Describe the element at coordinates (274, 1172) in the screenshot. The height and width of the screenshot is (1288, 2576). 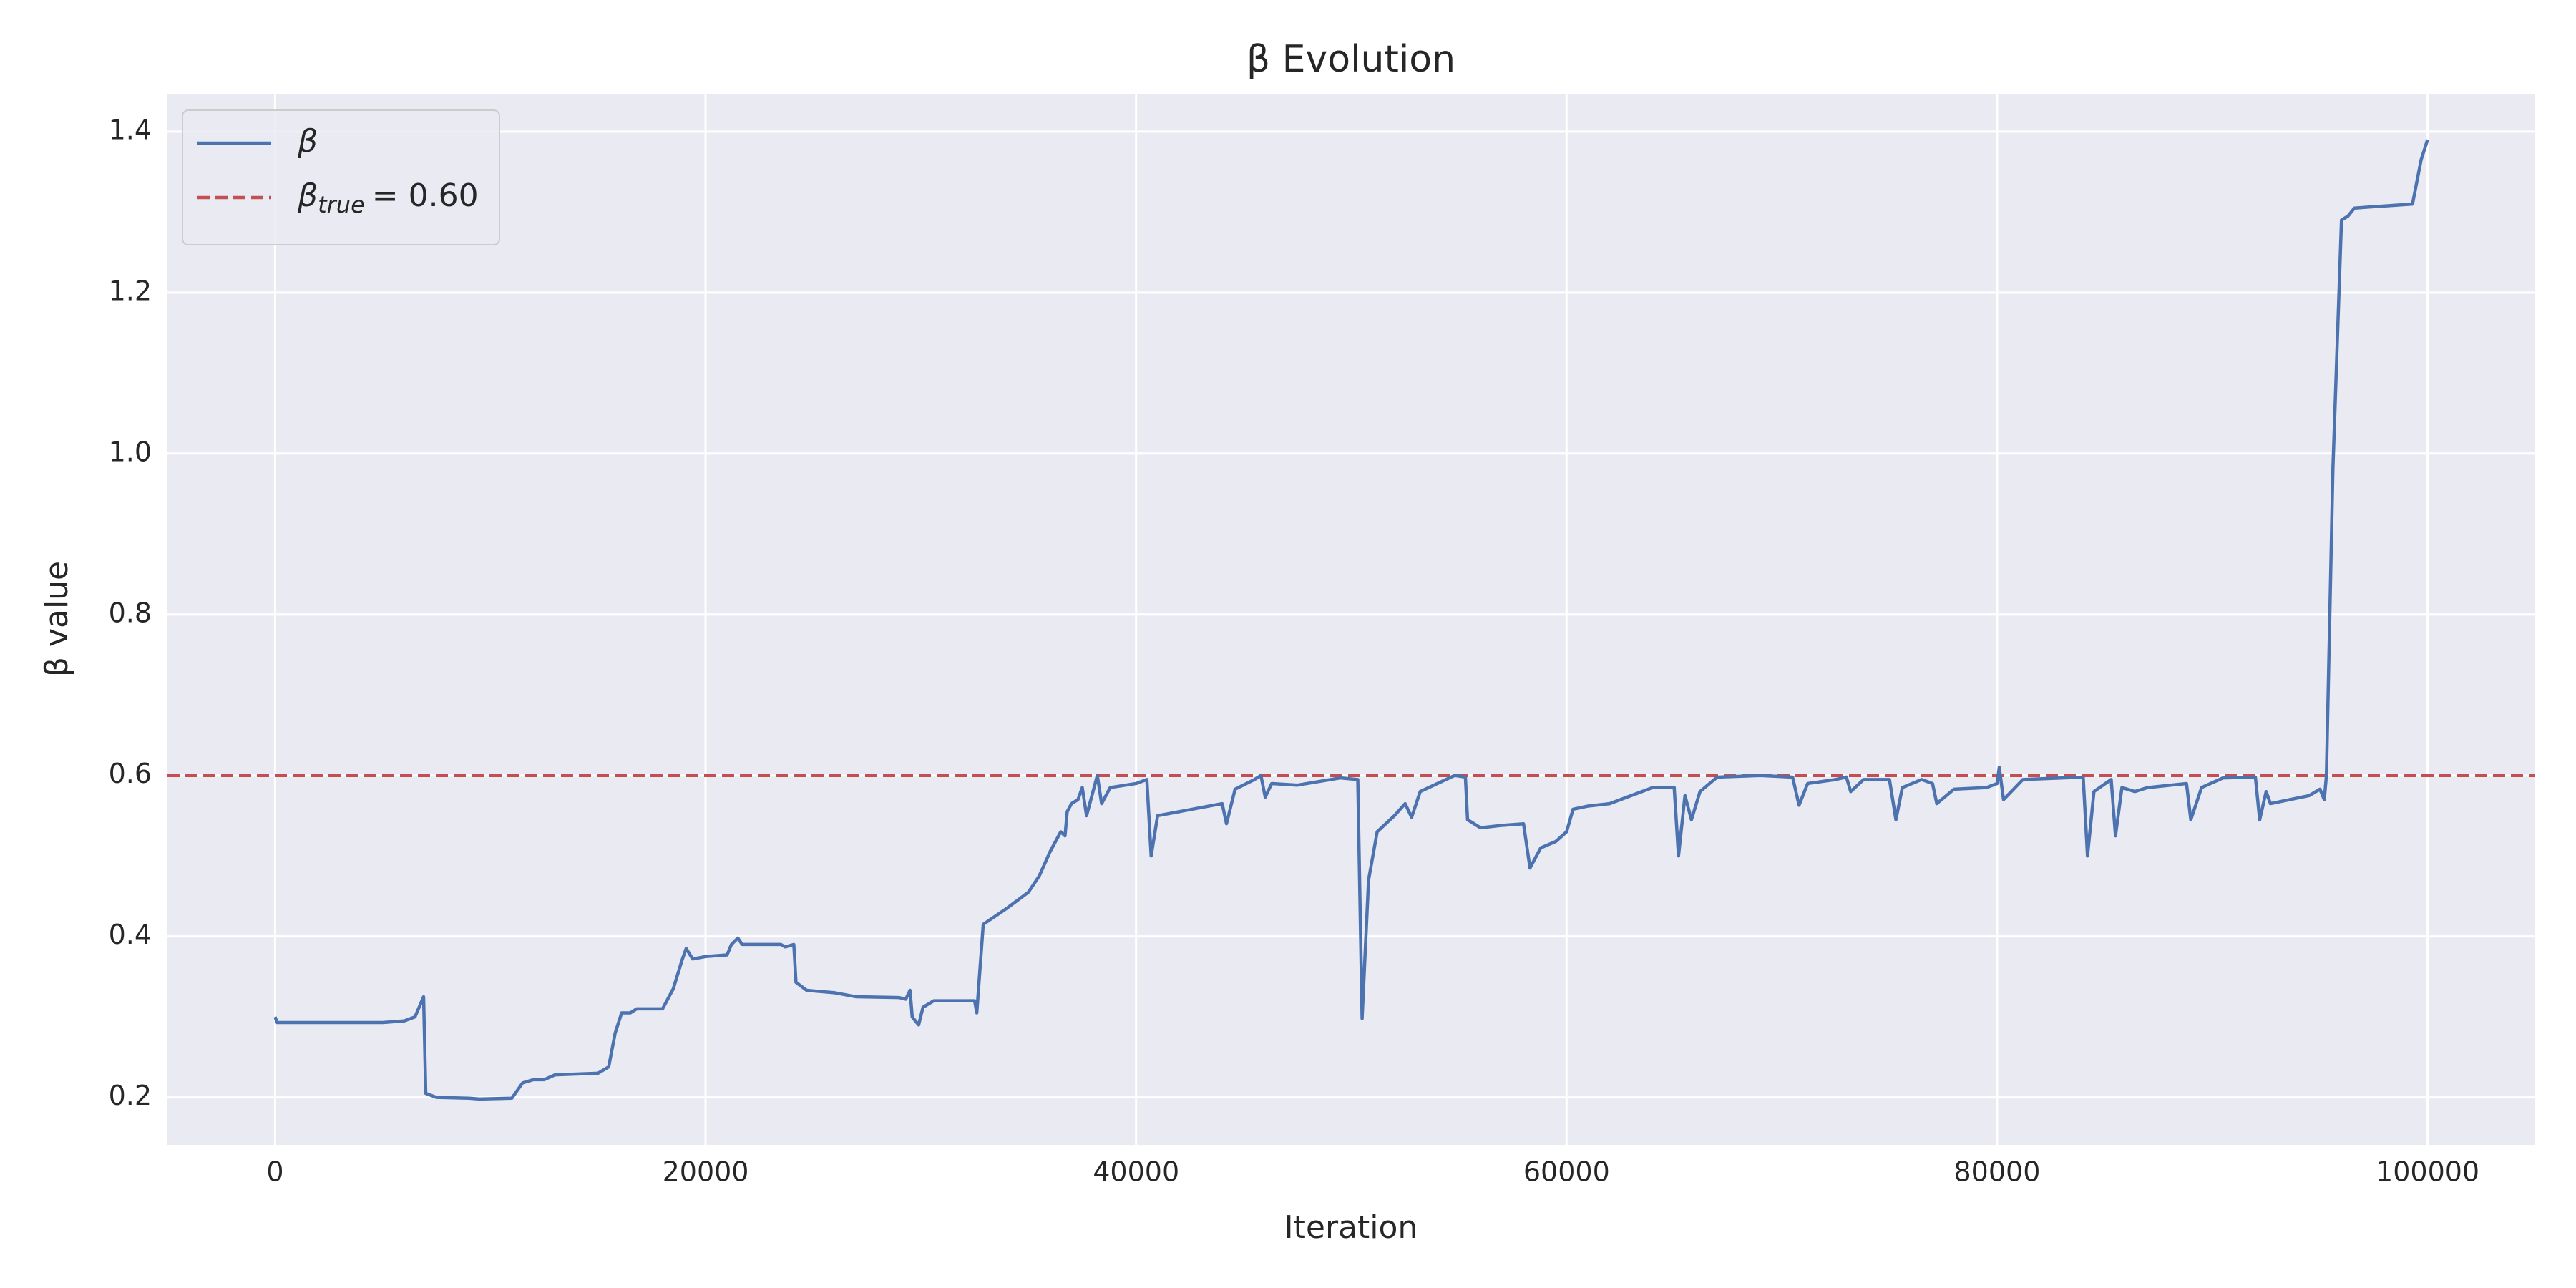
I see `x-tick-label: 0` at that location.